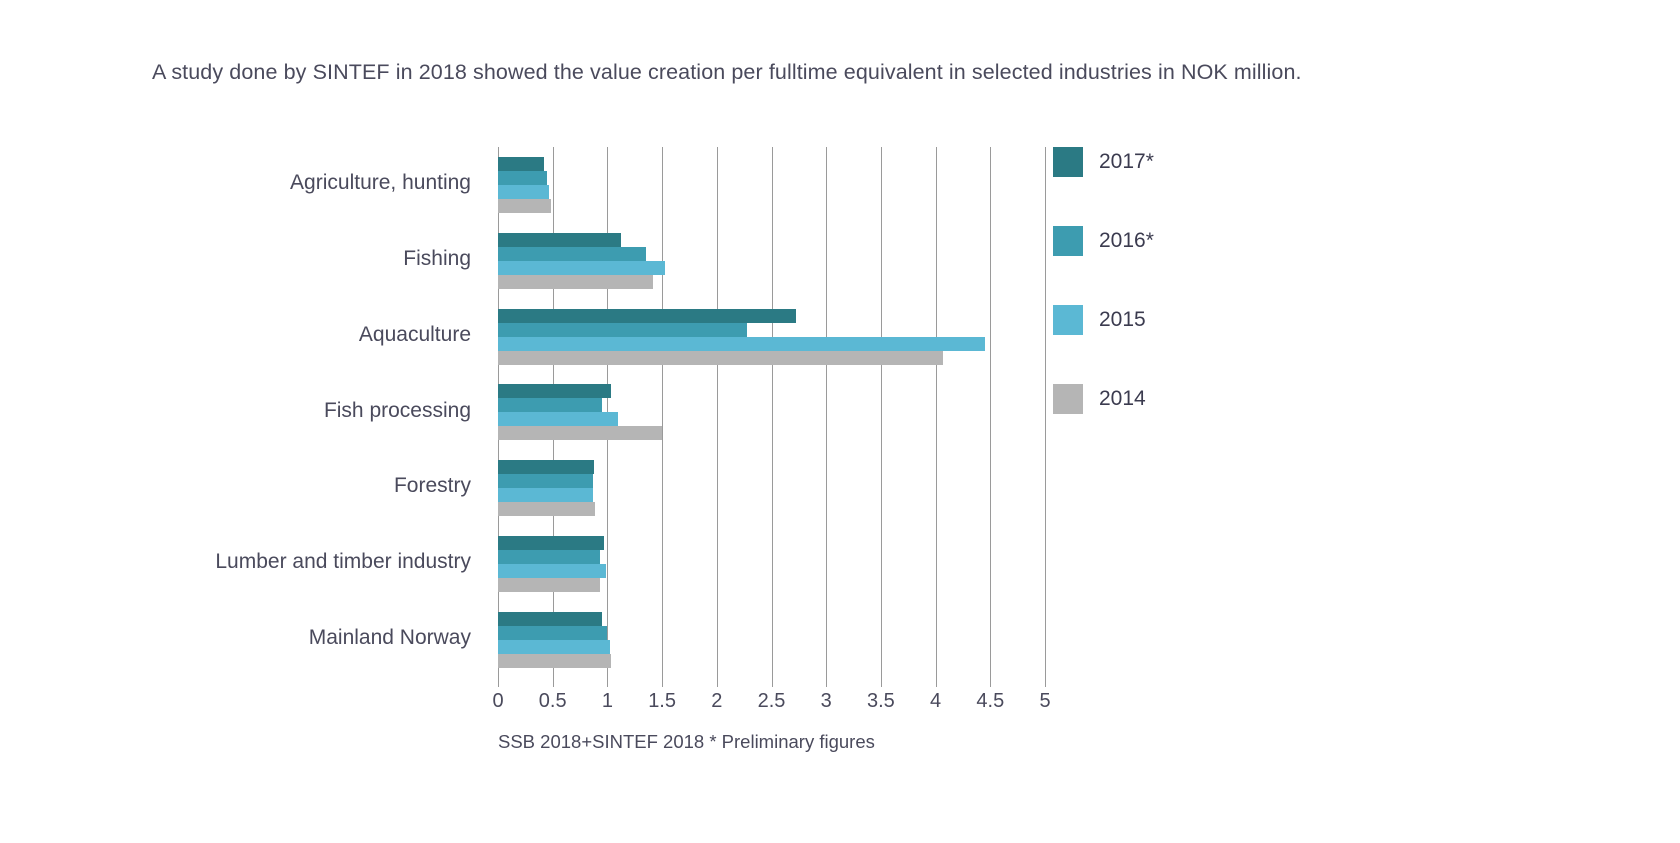 This screenshot has width=1680, height=843. I want to click on legend-item: 2015, so click(1099, 320).